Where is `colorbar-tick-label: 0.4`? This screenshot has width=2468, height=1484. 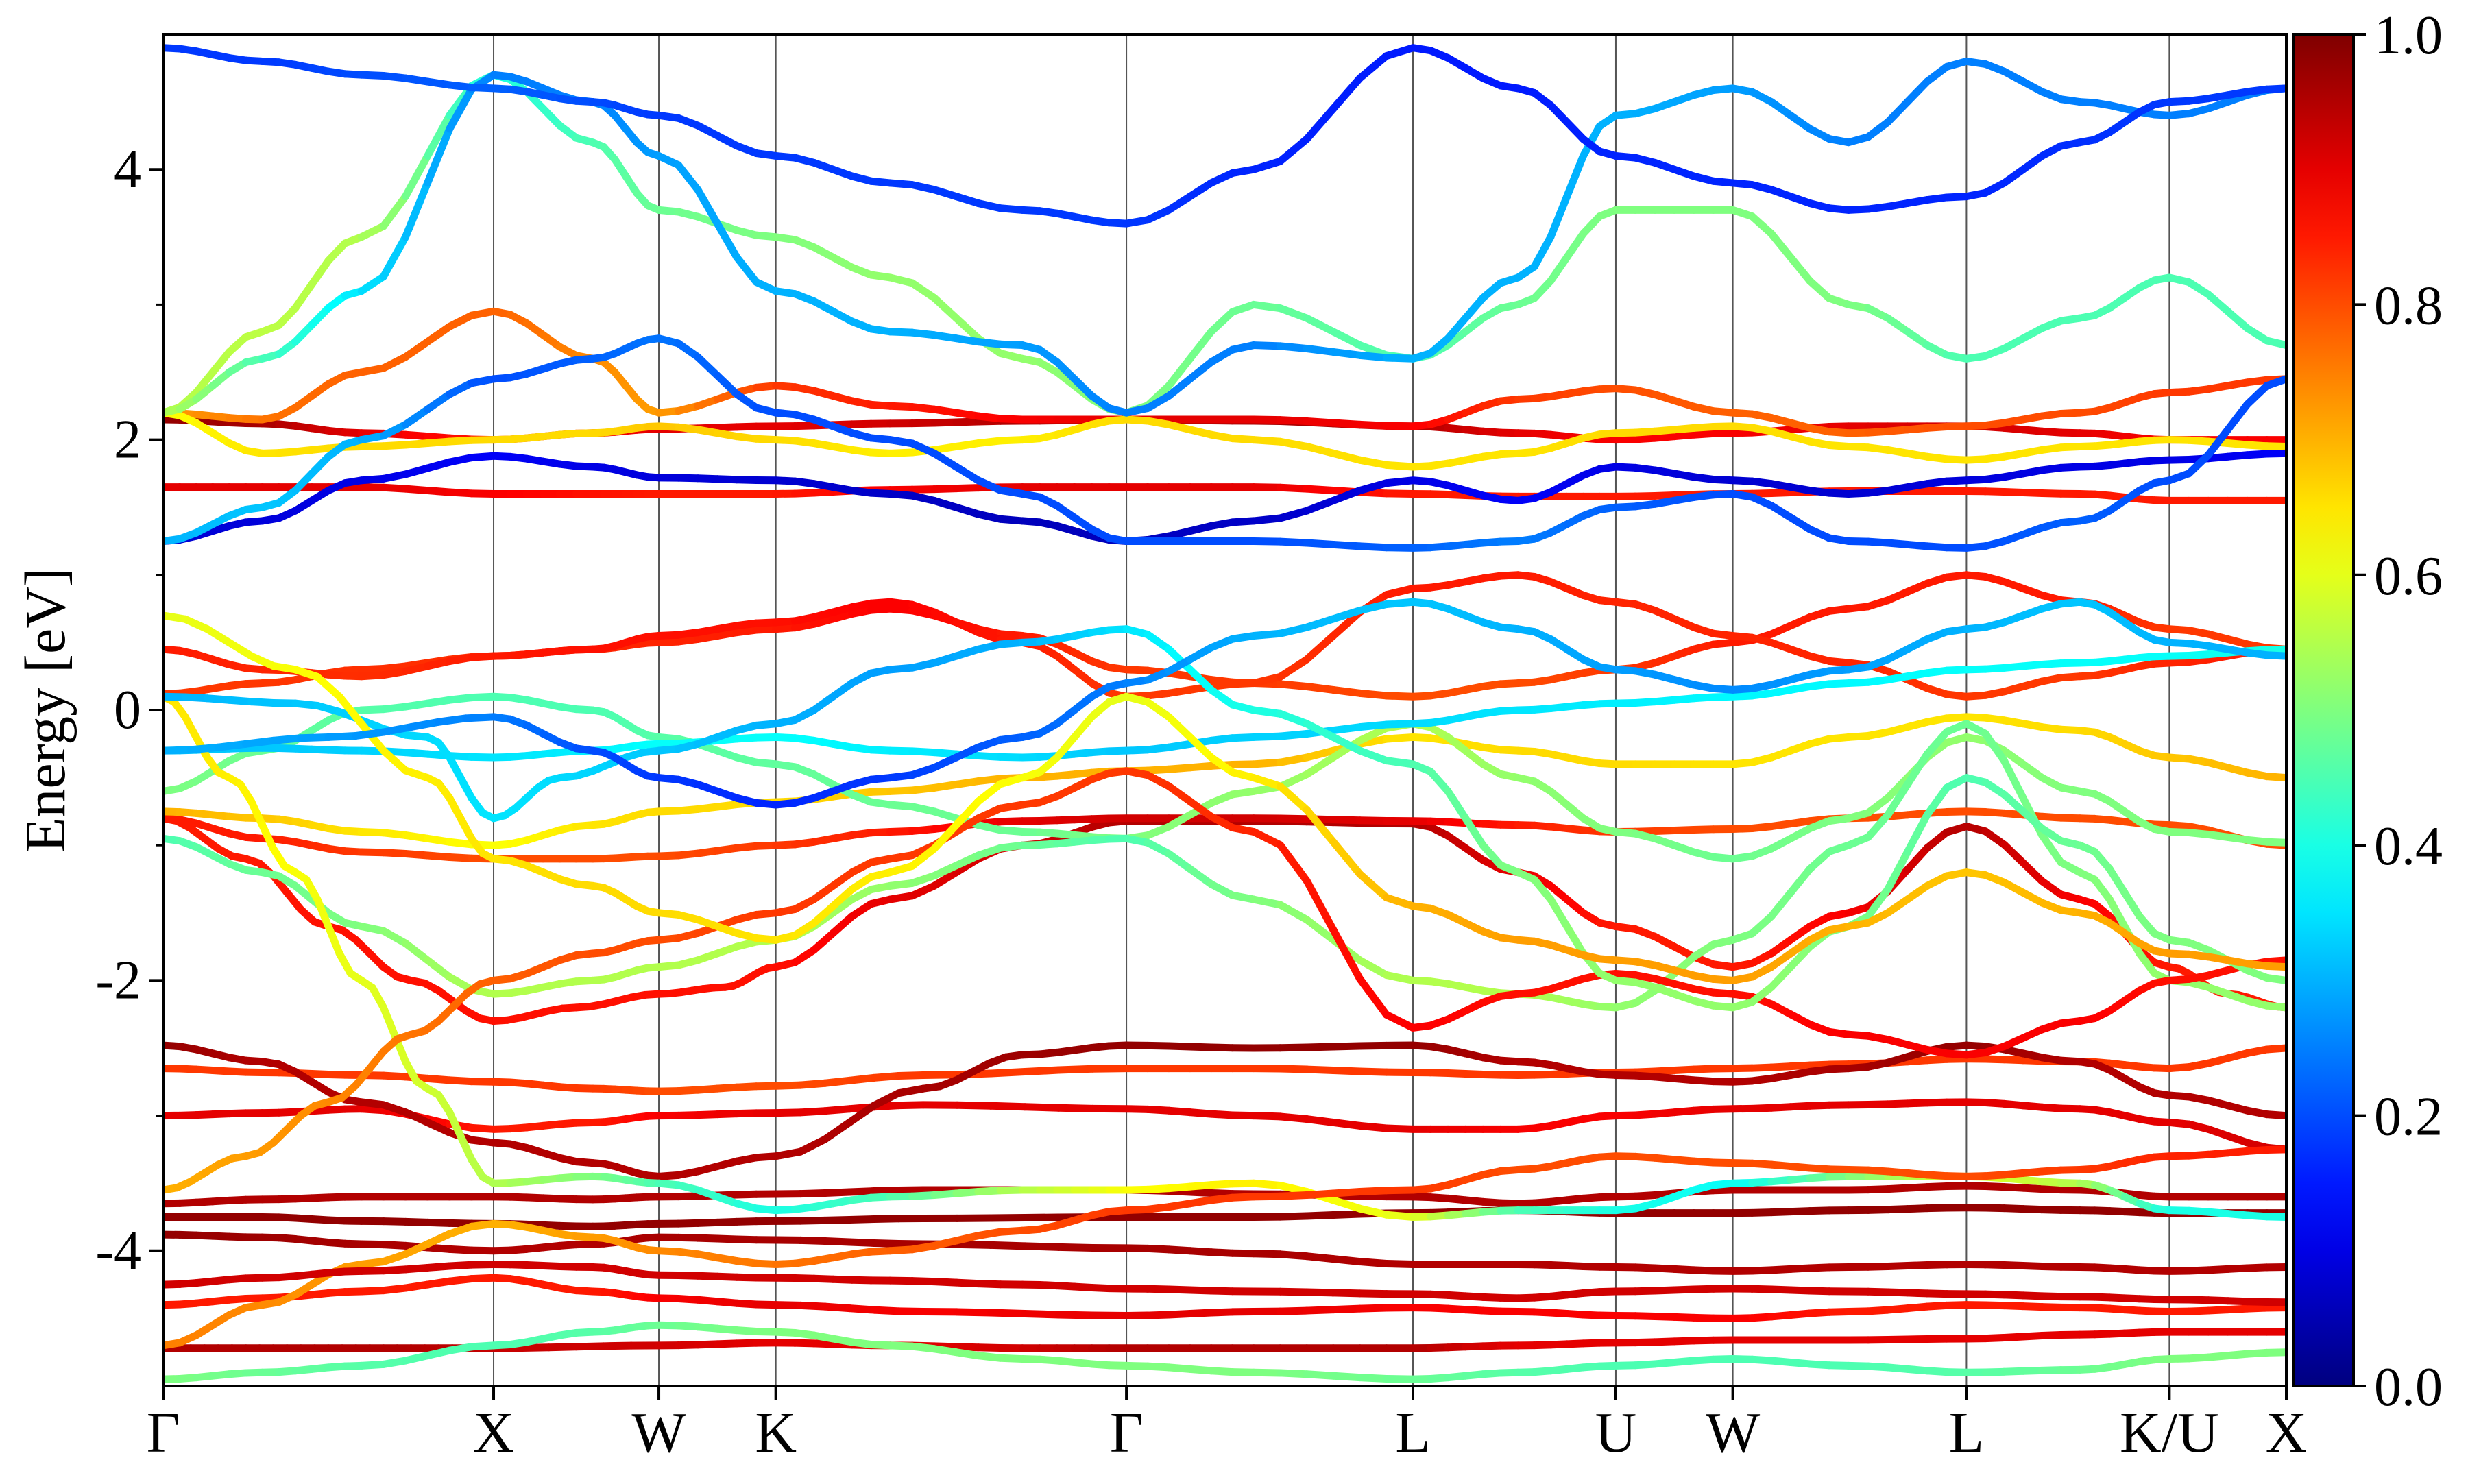 colorbar-tick-label: 0.4 is located at coordinates (2408, 846).